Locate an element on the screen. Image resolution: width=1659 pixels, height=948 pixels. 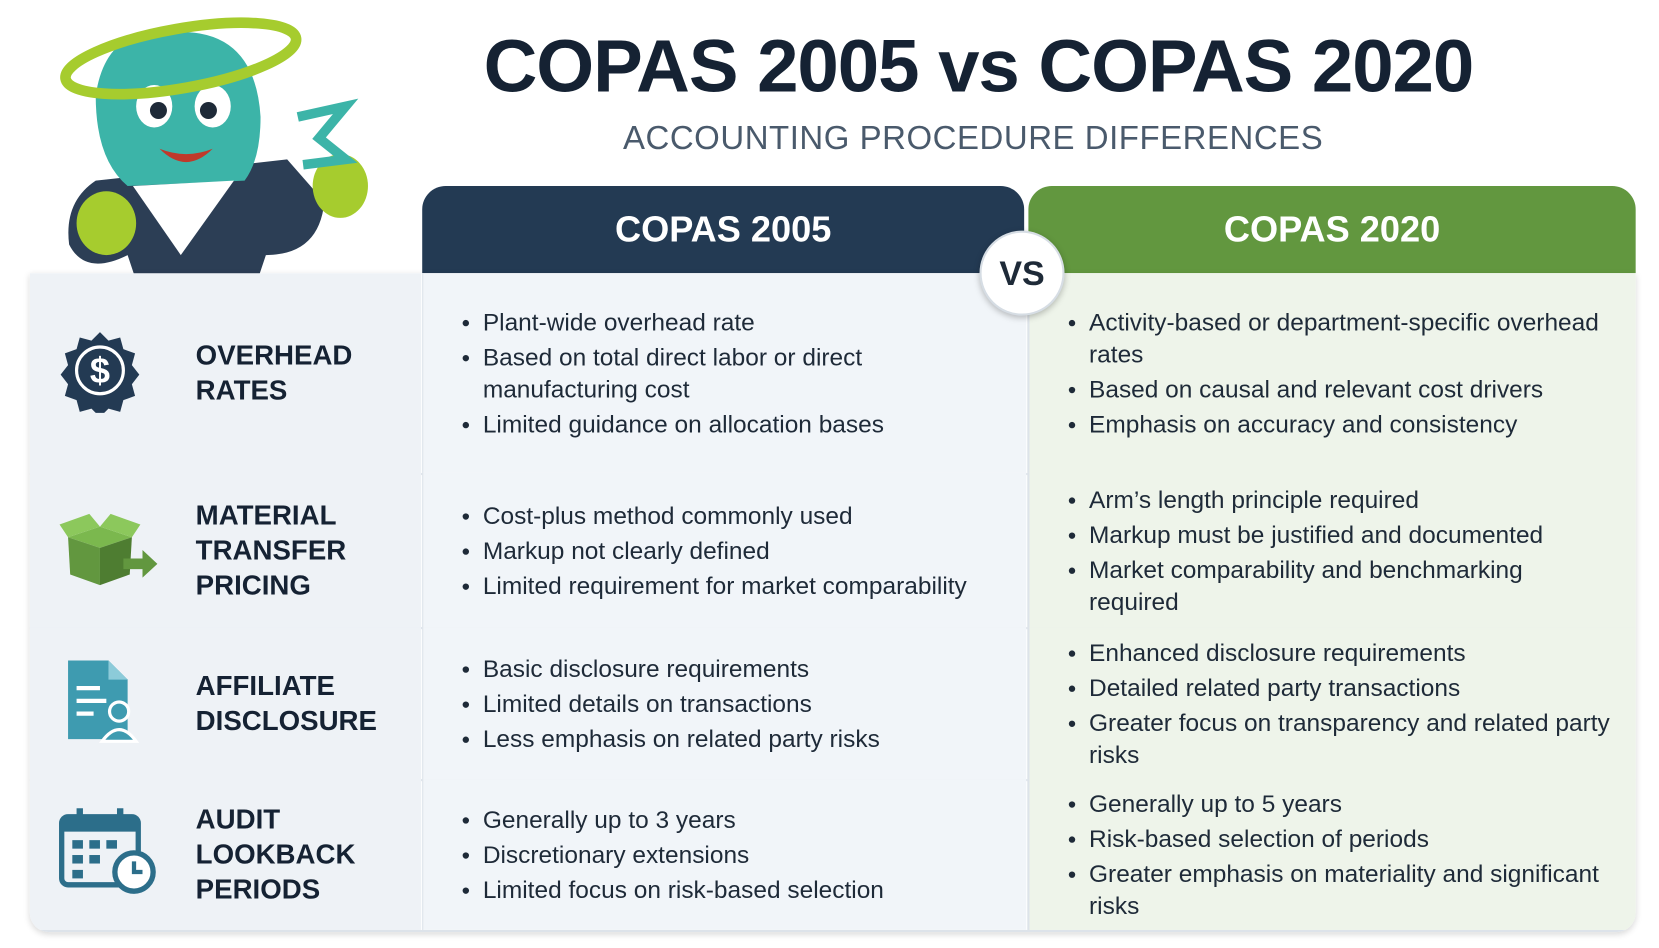
bullet-item: Limited guidance on allocation bases is located at coordinates (733, 424).